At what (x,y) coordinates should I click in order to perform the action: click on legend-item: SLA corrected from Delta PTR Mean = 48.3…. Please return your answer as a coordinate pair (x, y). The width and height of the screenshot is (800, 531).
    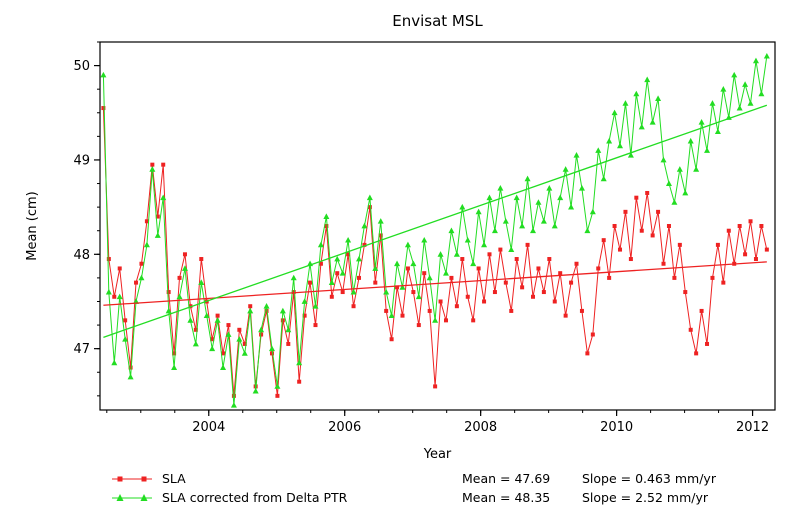
    Looking at the image, I should click on (446, 497).